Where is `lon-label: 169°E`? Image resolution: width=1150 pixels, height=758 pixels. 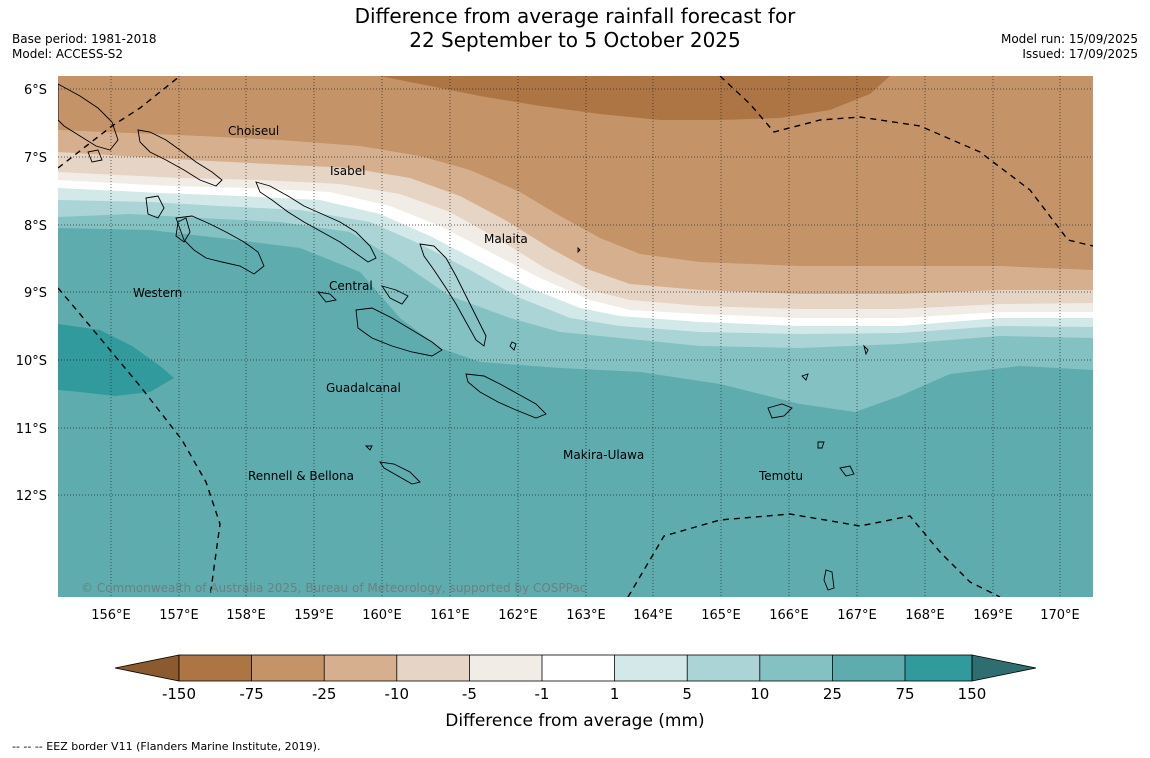 lon-label: 169°E is located at coordinates (993, 615).